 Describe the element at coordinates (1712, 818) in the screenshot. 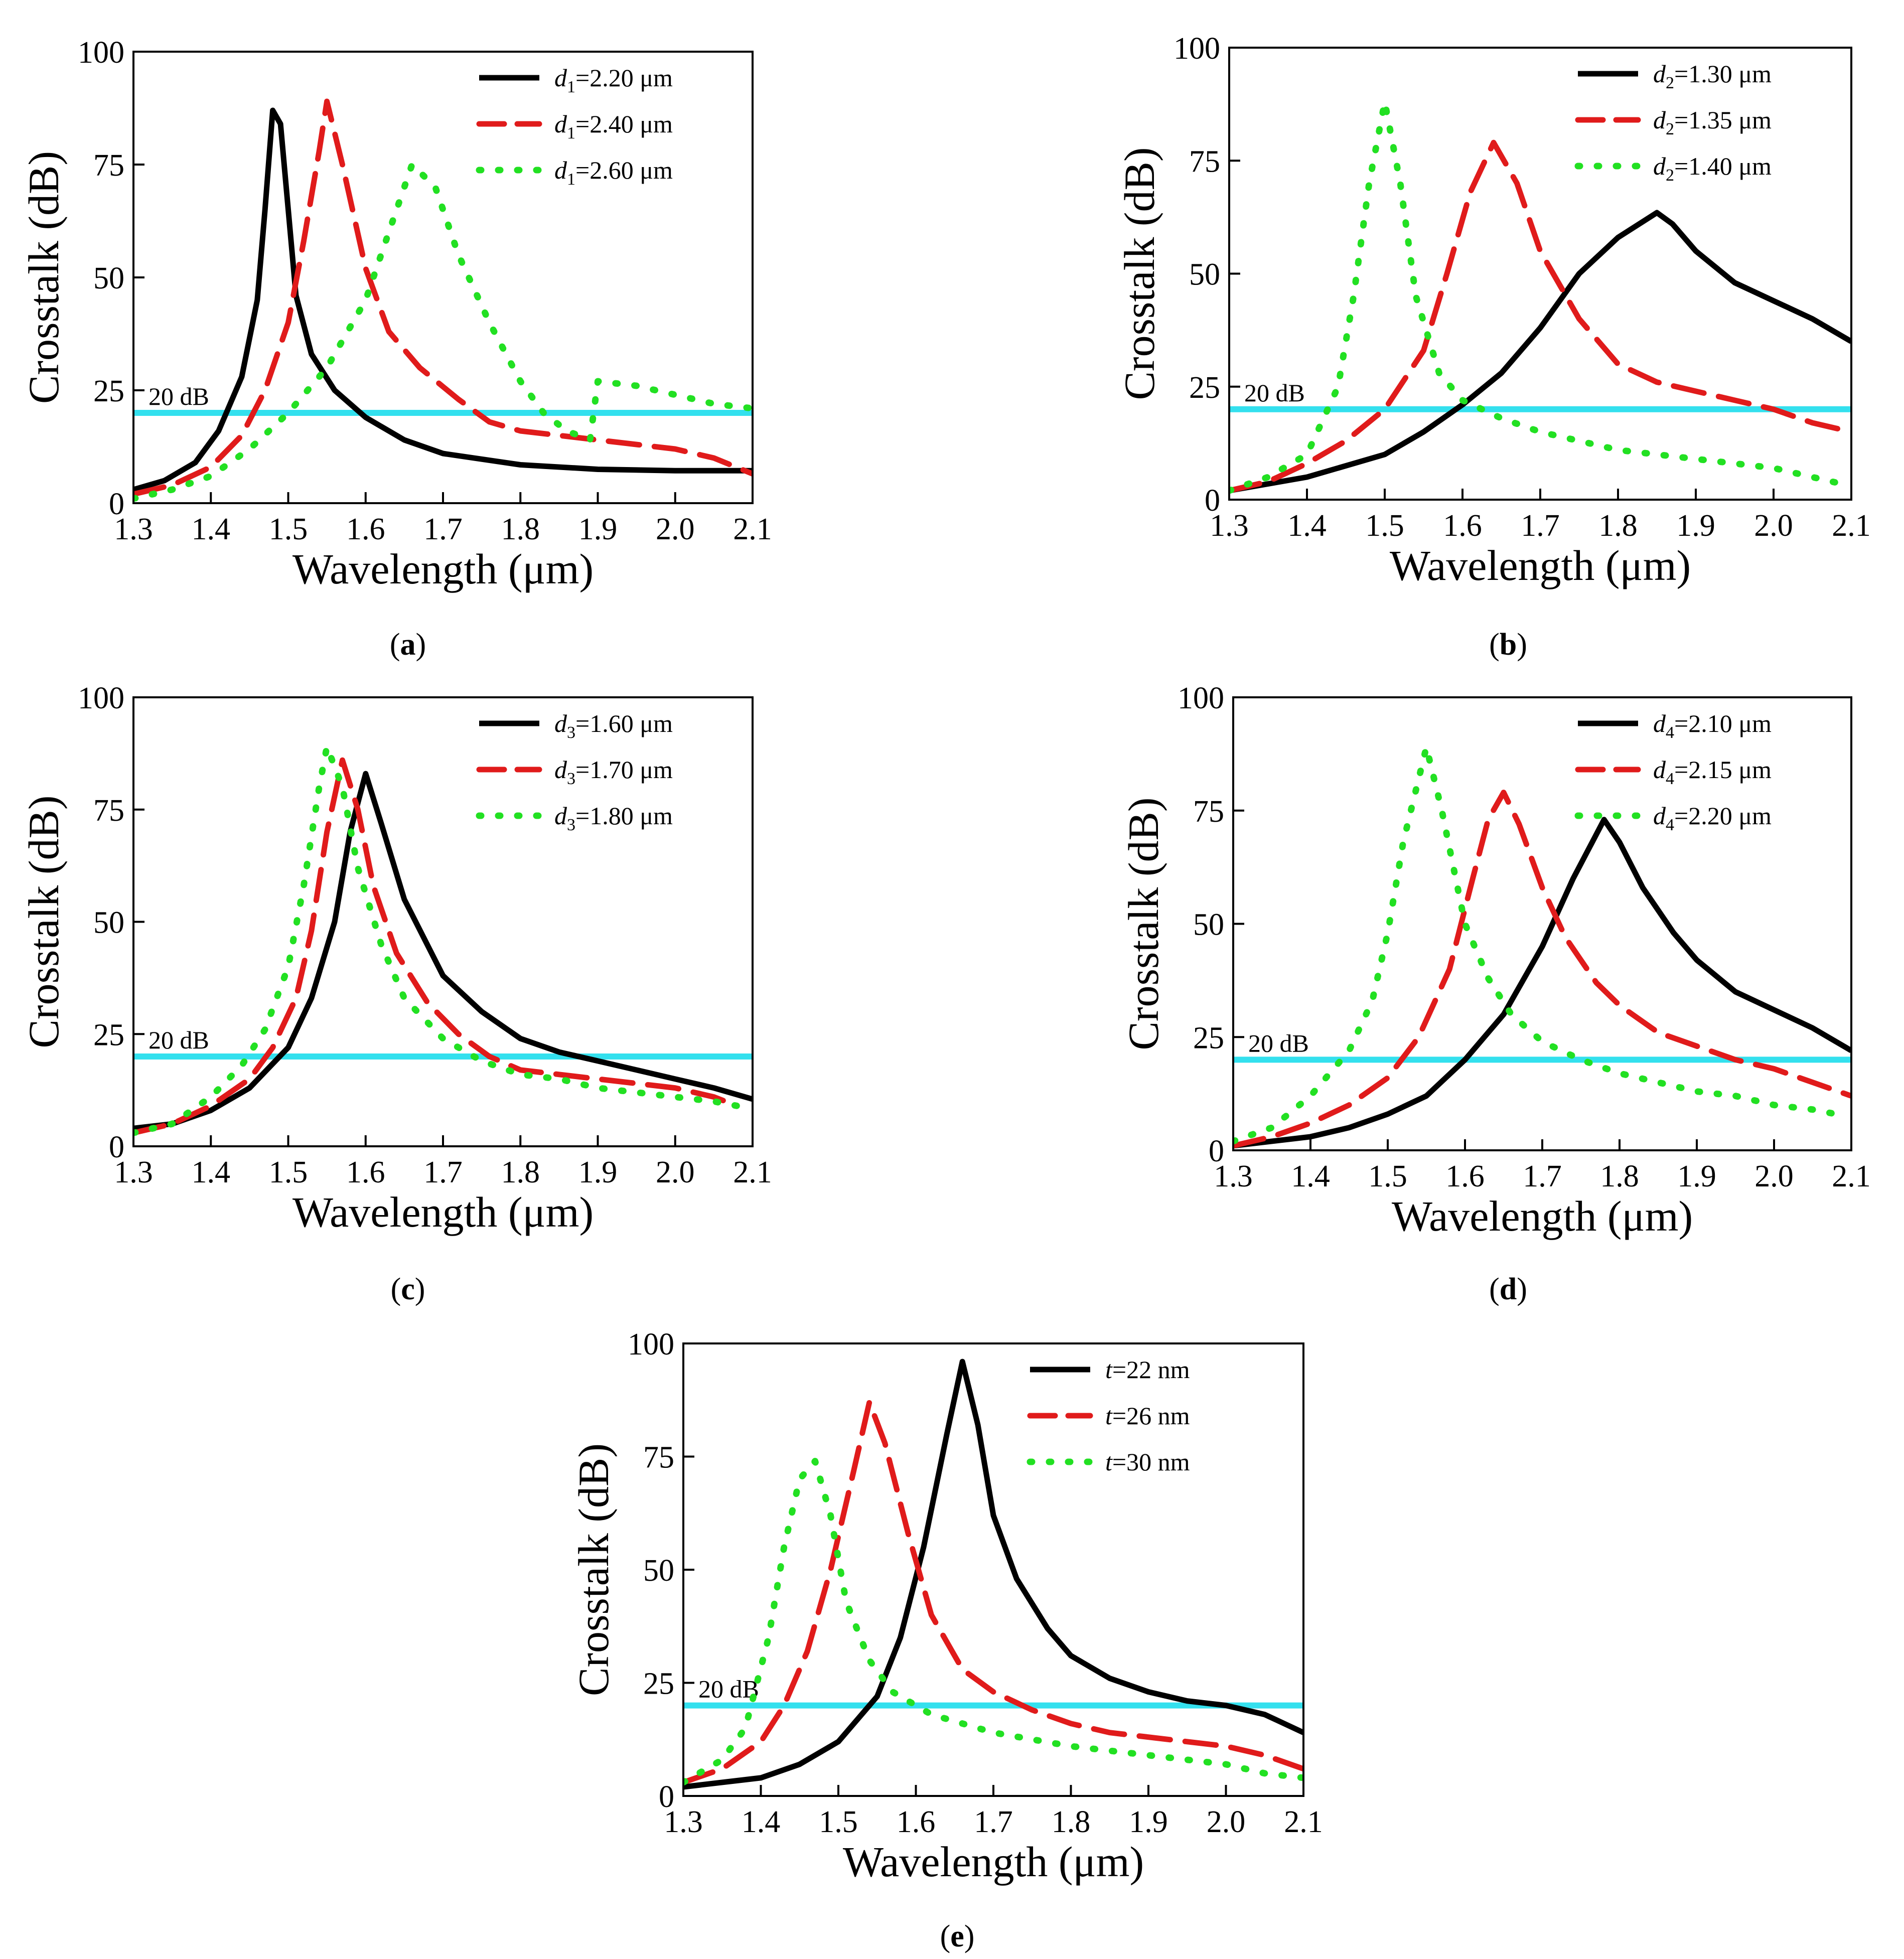

I see `legend-entry-text: d4=2.20 μm` at that location.